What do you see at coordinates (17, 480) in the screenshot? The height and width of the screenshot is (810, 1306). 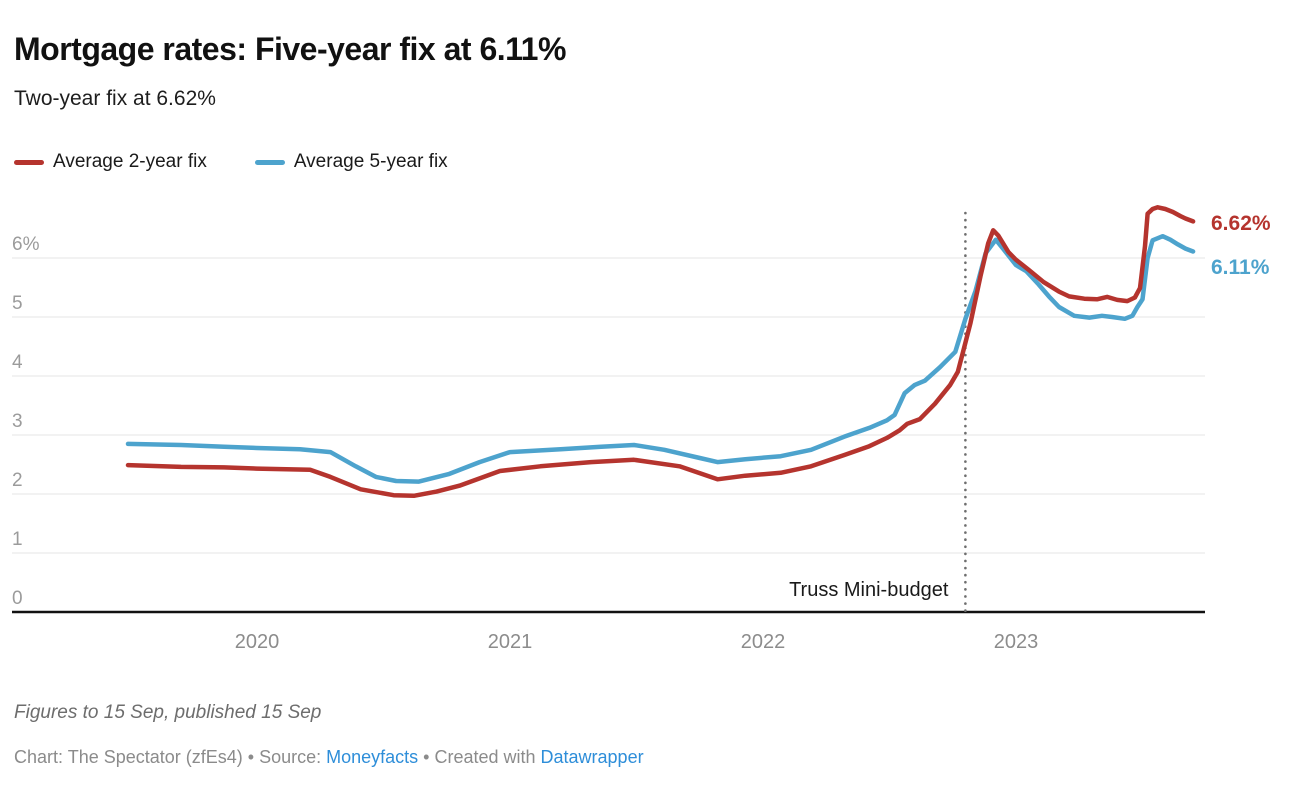 I see `y-tick-label: 2` at bounding box center [17, 480].